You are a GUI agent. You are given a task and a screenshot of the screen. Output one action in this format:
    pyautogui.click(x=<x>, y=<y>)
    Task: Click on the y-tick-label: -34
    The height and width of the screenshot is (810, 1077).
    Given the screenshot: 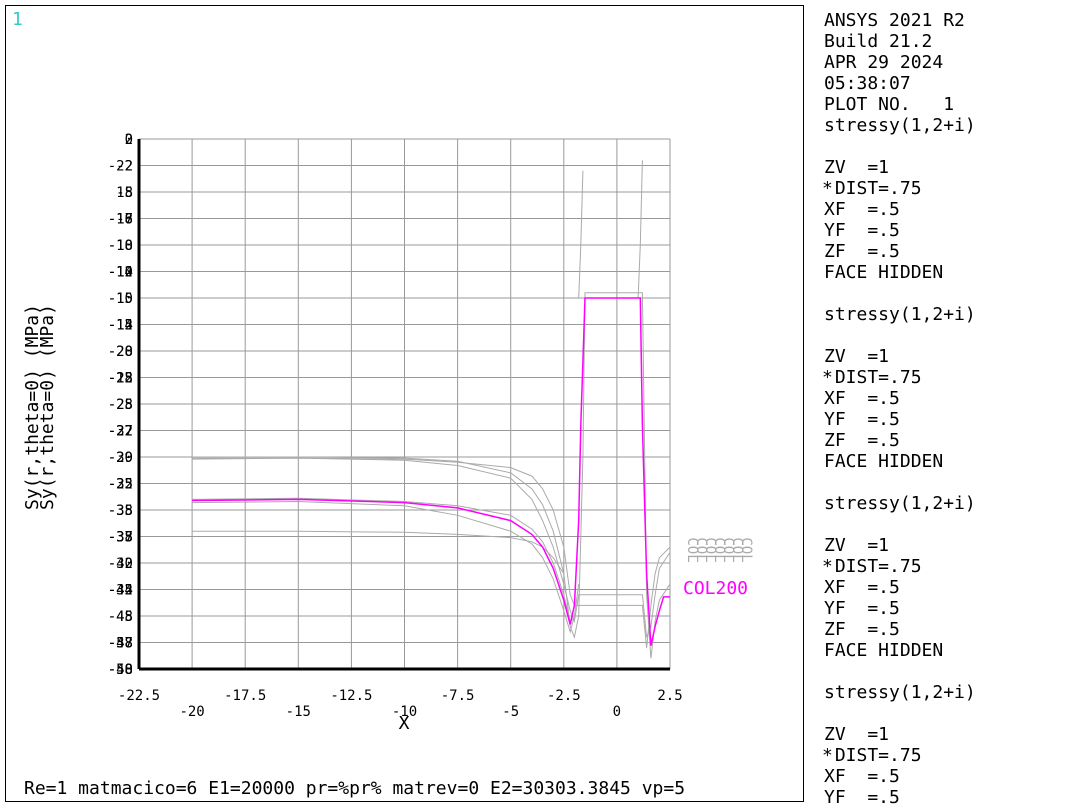 What is the action you would take?
    pyautogui.click(x=120, y=591)
    